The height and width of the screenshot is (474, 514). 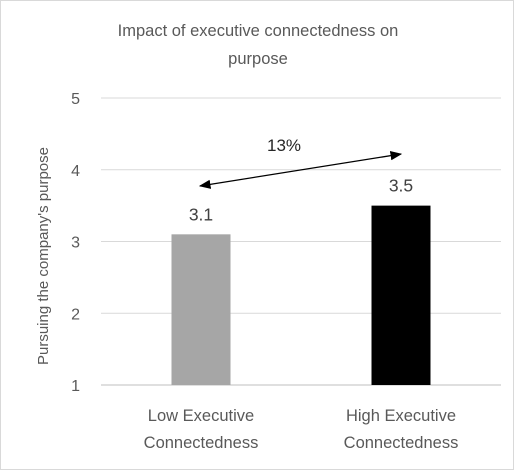 What do you see at coordinates (401, 416) in the screenshot?
I see `x-category-label: High Executive` at bounding box center [401, 416].